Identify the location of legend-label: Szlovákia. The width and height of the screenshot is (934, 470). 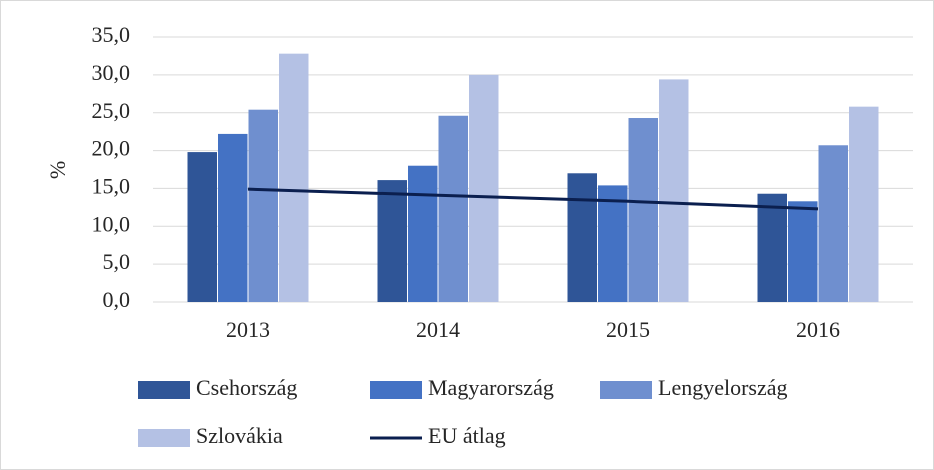
(239, 435).